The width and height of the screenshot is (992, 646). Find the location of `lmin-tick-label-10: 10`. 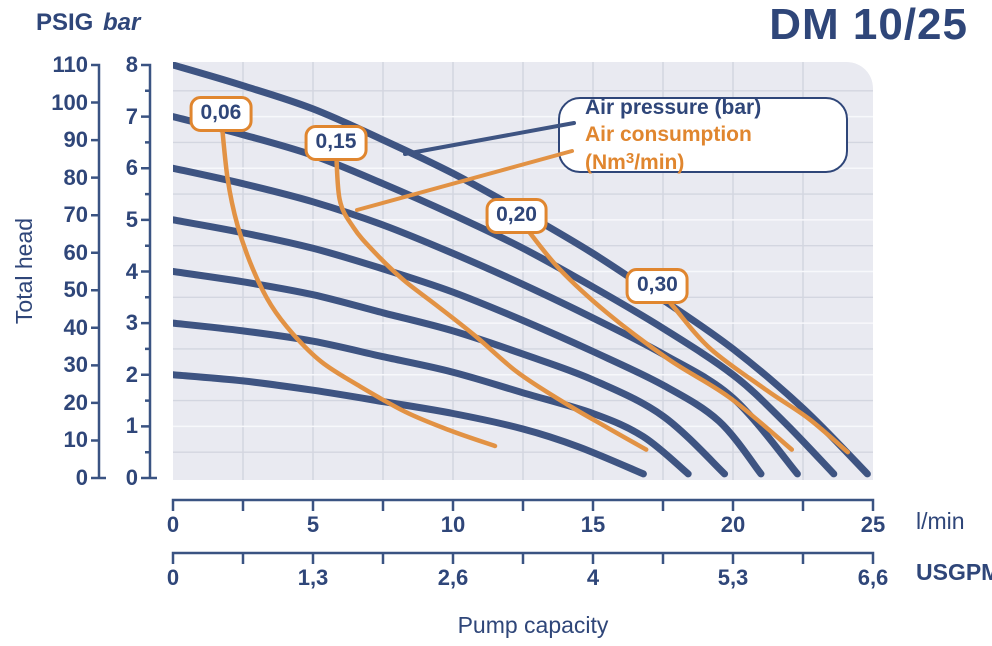

lmin-tick-label-10: 10 is located at coordinates (453, 524).